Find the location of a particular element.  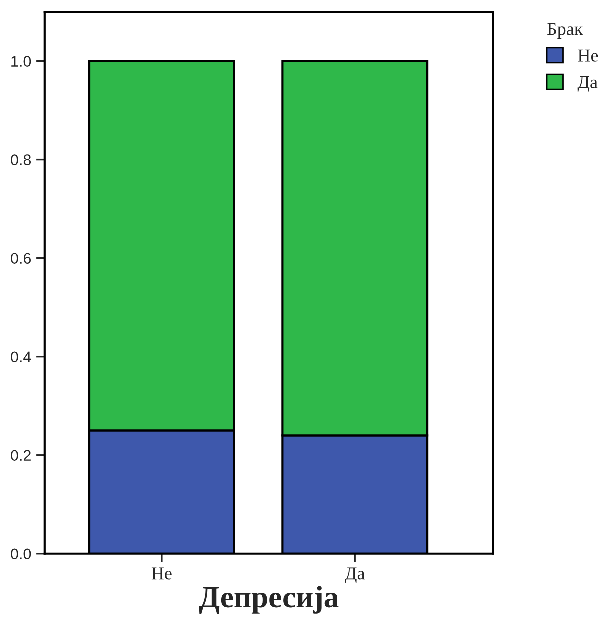

y-tick-label: 1.0 is located at coordinates (22, 61).